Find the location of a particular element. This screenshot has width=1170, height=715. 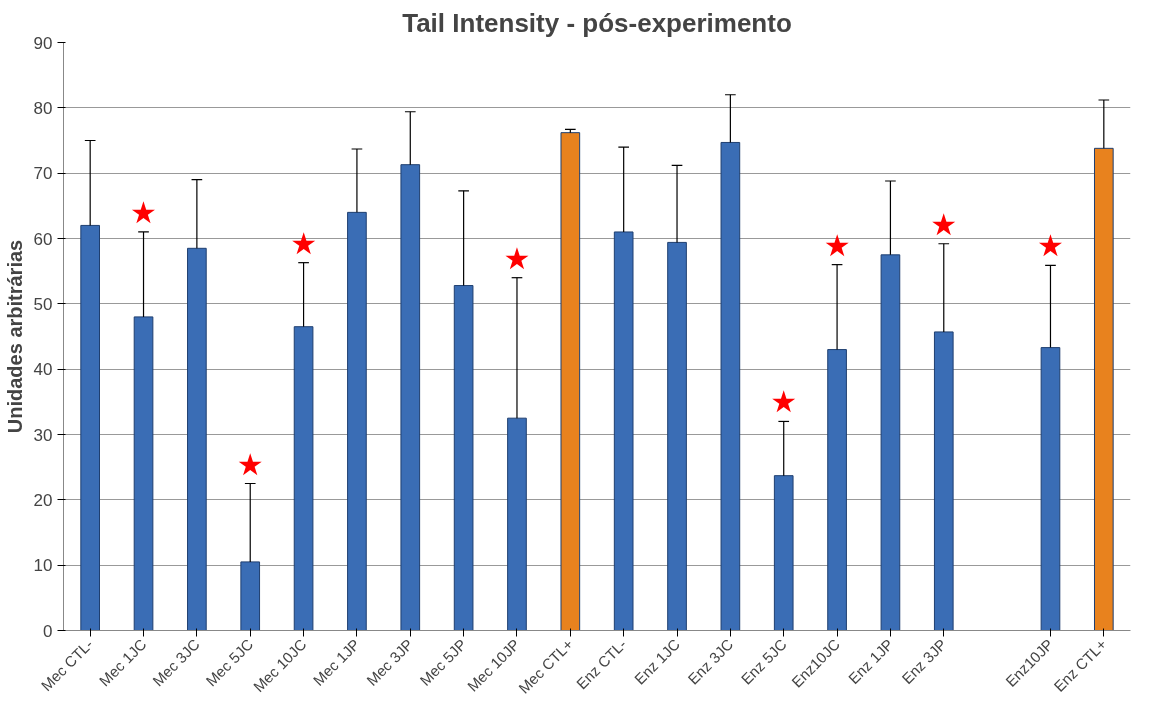

x-tick-label: Enz 5JC is located at coordinates (763, 661).